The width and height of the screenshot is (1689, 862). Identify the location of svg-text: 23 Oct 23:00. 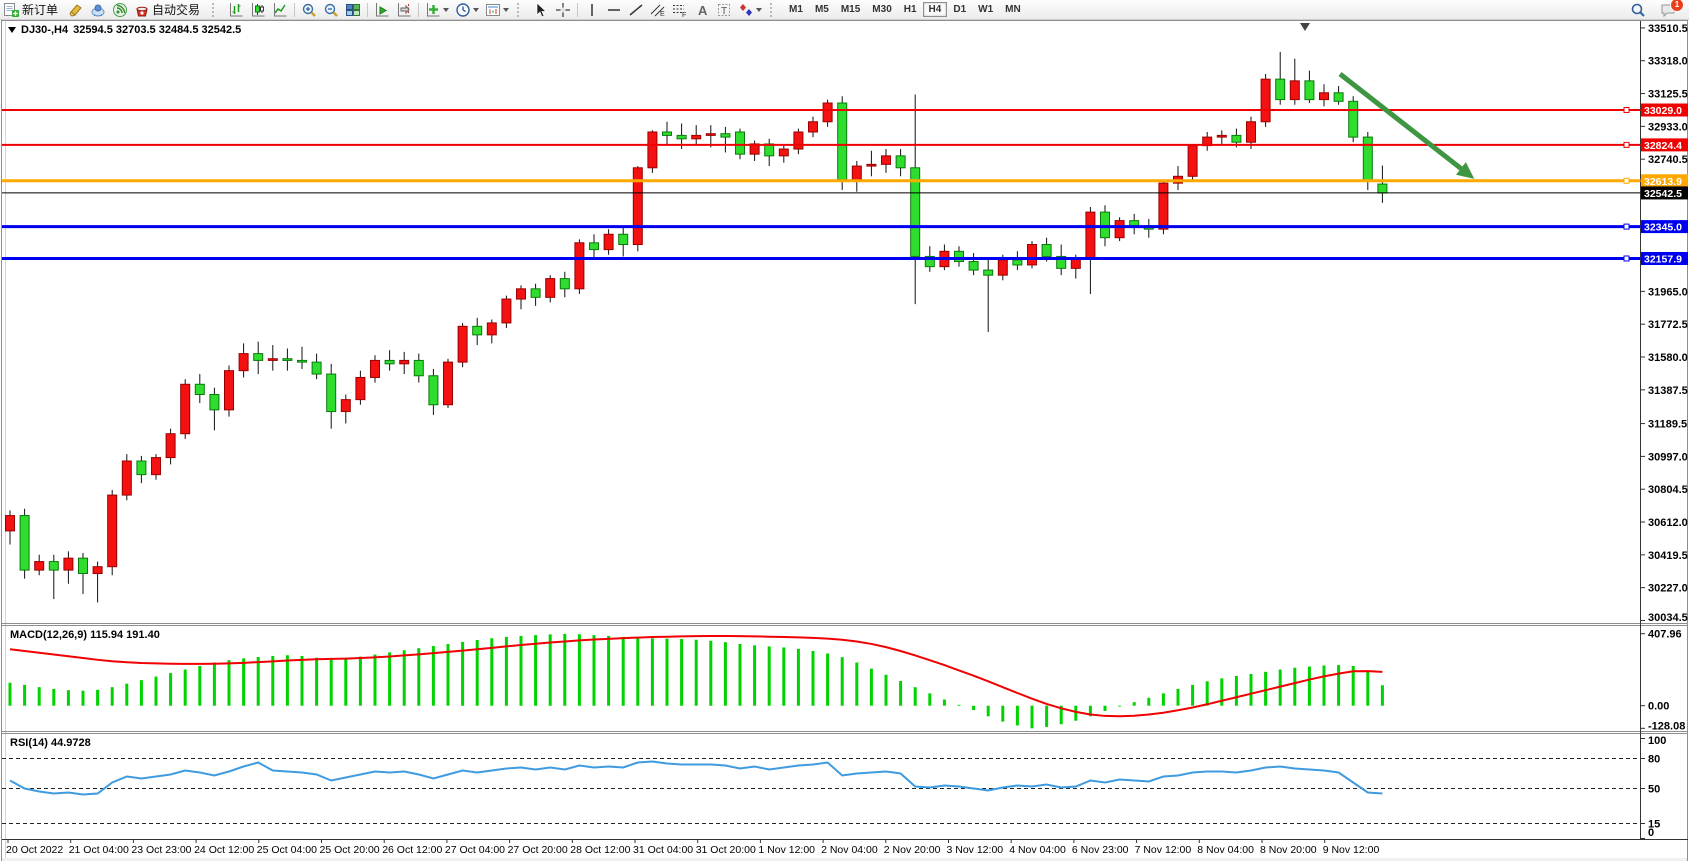
(161, 850).